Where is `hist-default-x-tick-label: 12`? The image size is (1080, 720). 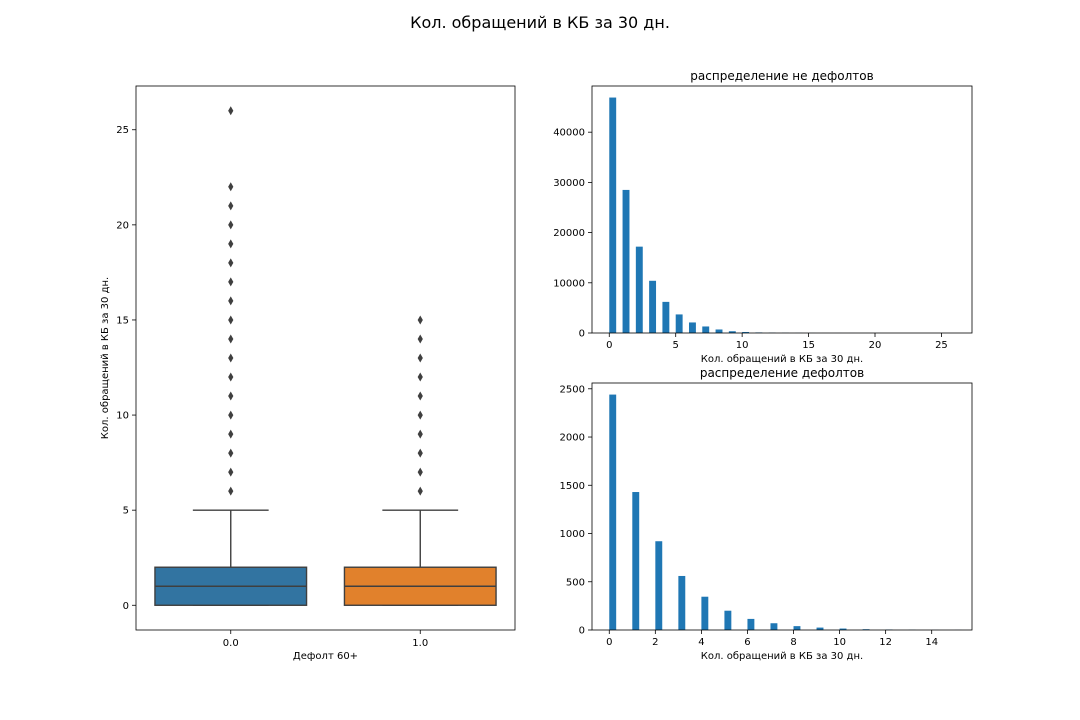 hist-default-x-tick-label: 12 is located at coordinates (885, 642).